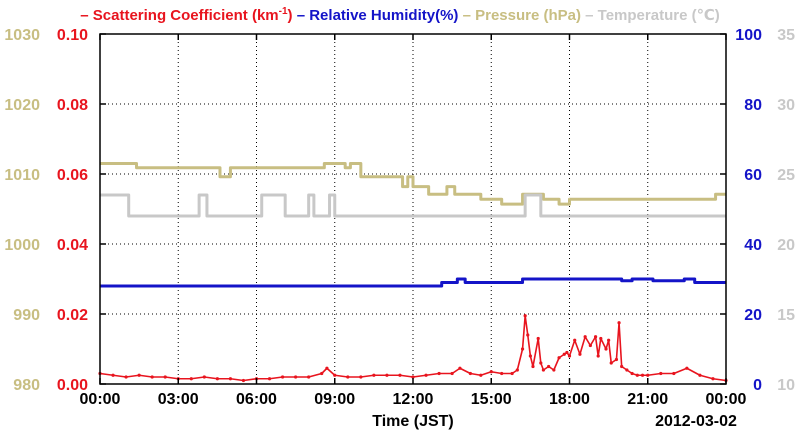  What do you see at coordinates (491, 399) in the screenshot?
I see `x-tick-label: 15:00` at bounding box center [491, 399].